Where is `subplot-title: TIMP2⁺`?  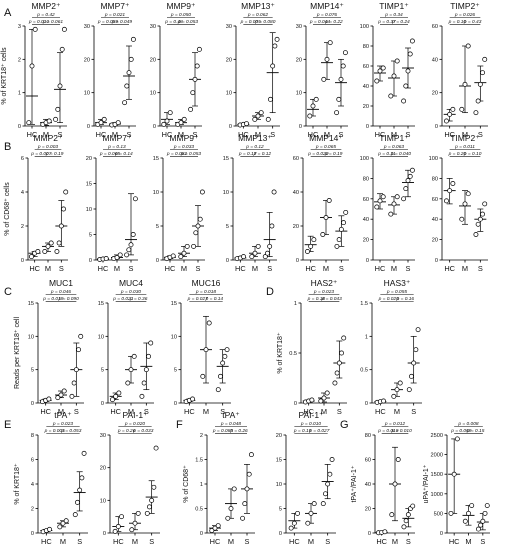
subplot-title: TIMP2⁺ is located at coordinates (465, 6).